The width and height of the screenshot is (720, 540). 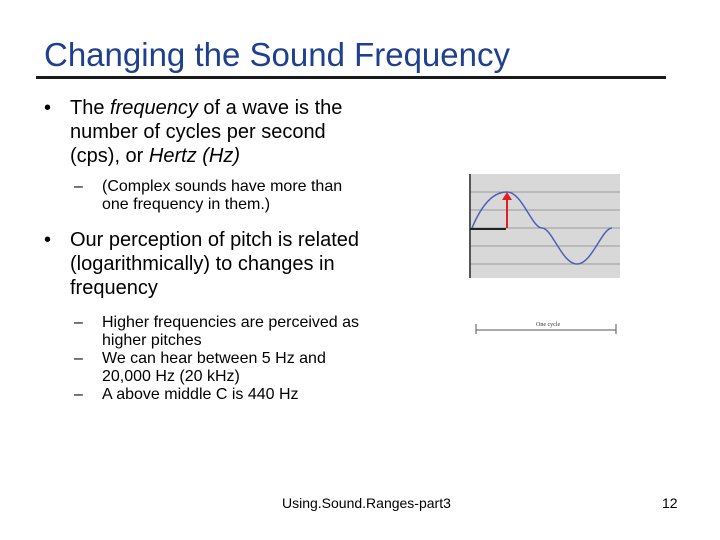 I want to click on bullet-text-part: The, so click(x=90, y=108).